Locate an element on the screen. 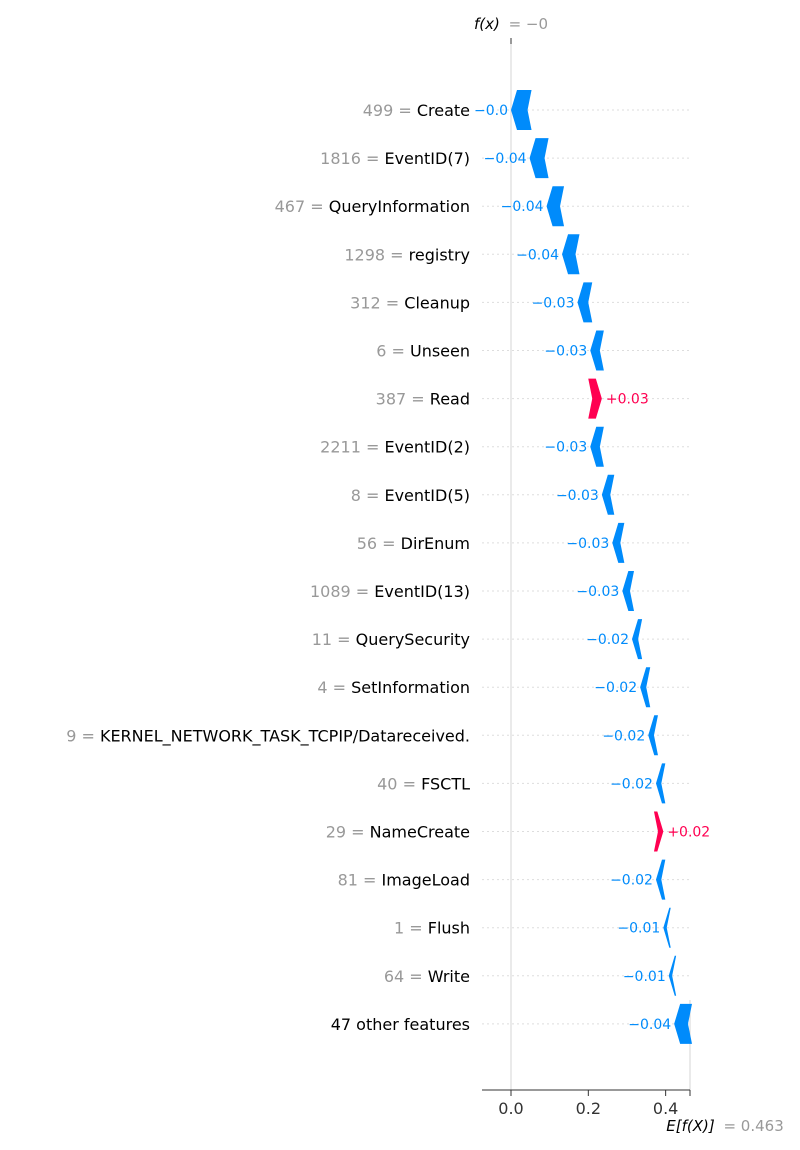 This screenshot has height=1150, width=800. feature-label: 11 = QuerySecurity is located at coordinates (391, 639).